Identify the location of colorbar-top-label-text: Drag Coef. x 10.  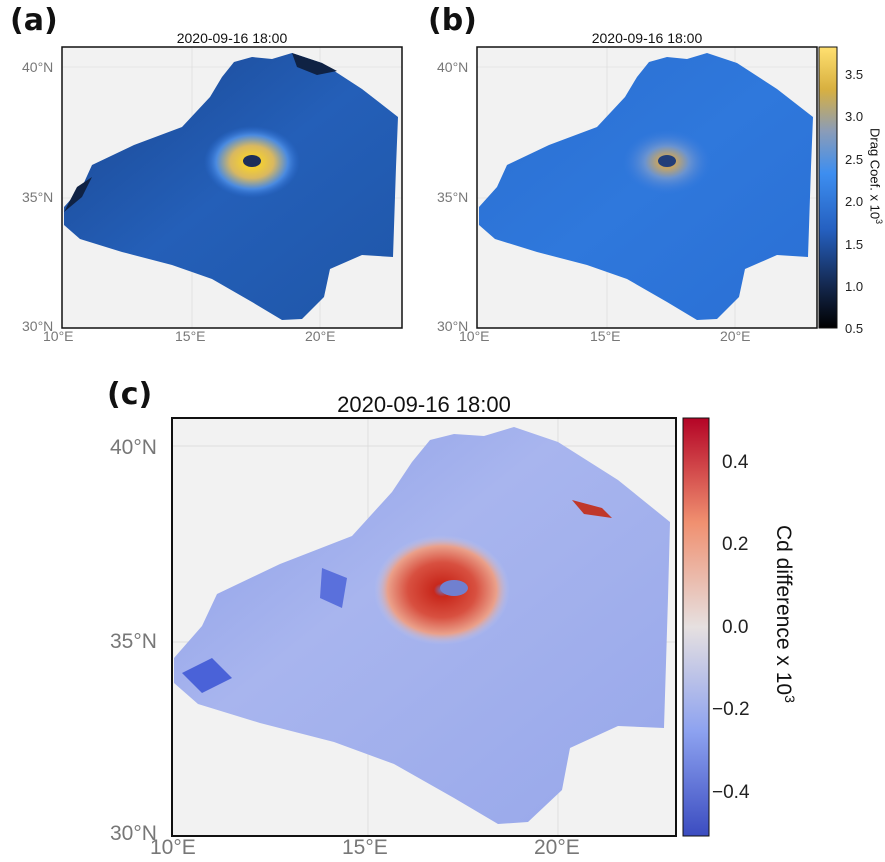
(875, 174).